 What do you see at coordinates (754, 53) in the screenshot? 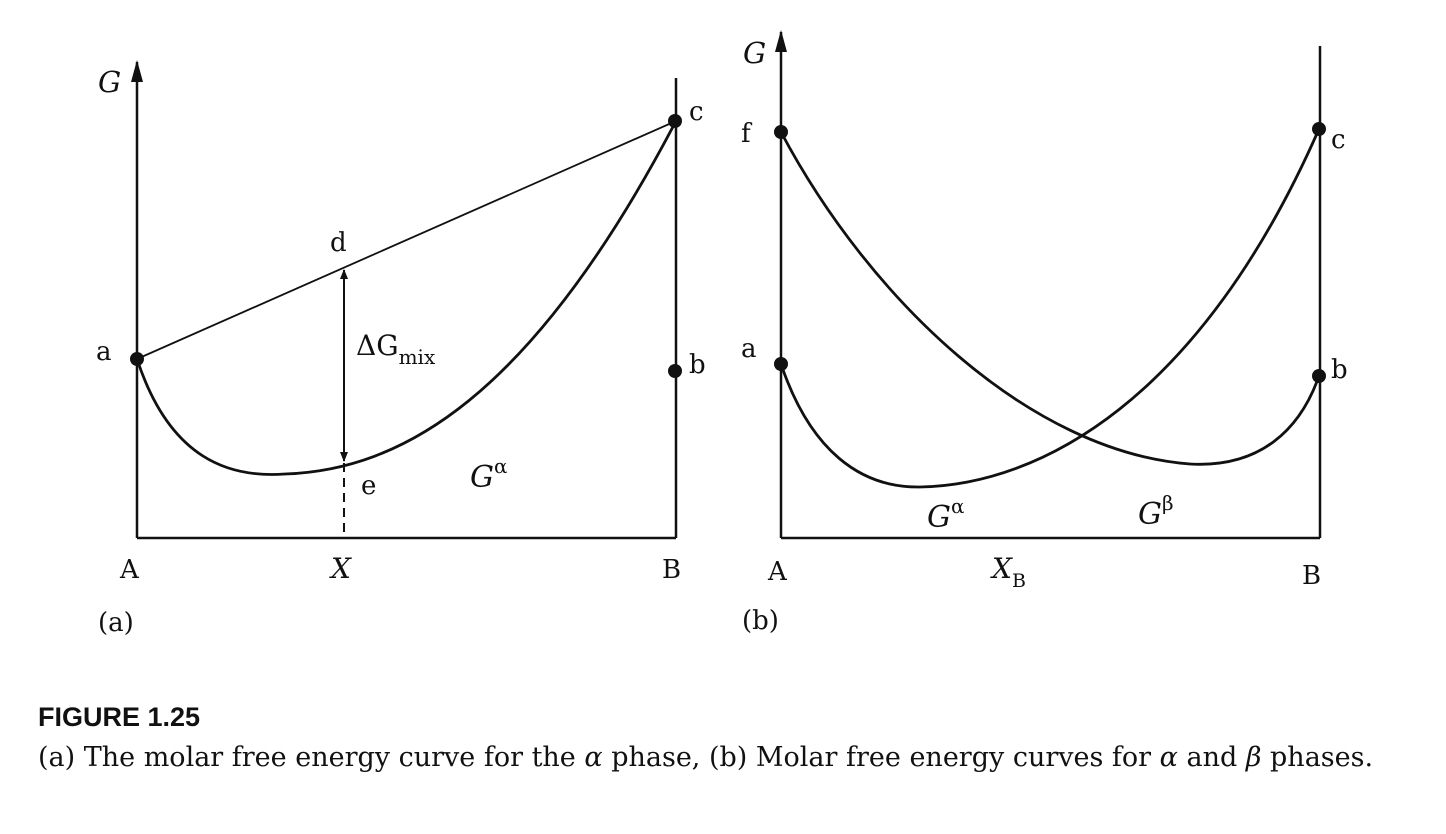
I see `panel-b-axis-label: G` at bounding box center [754, 53].